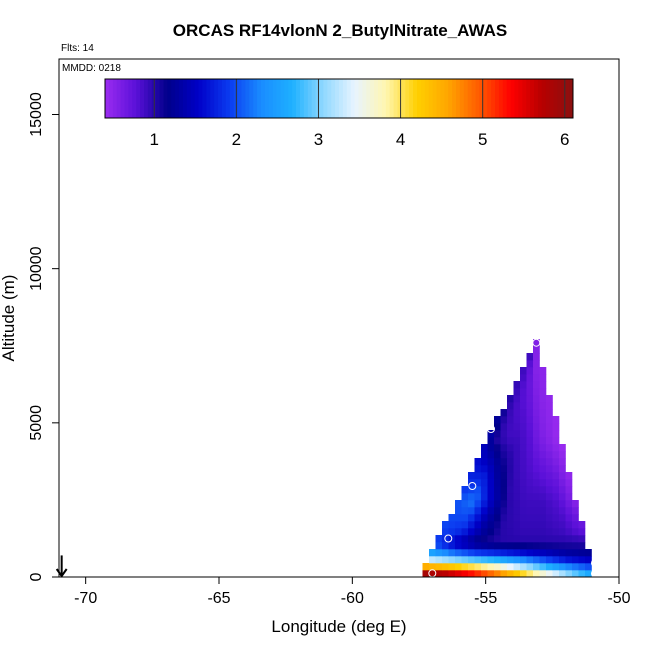  I want to click on arrow-head, so click(61, 573).